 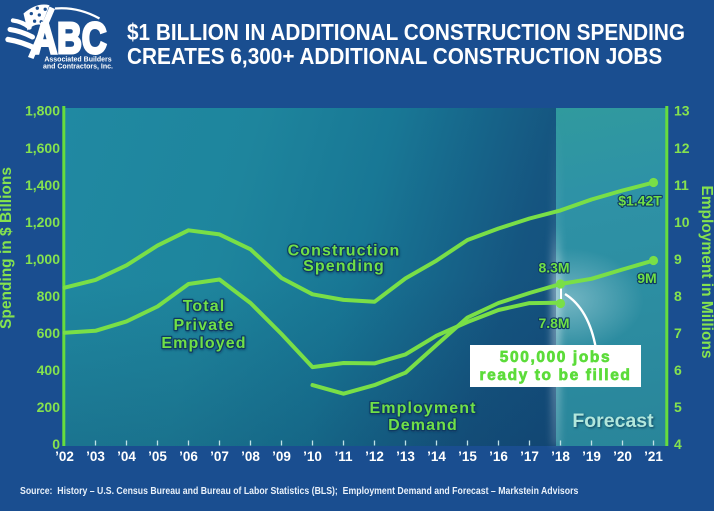 I want to click on svg-text: ’04, so click(x=126, y=456).